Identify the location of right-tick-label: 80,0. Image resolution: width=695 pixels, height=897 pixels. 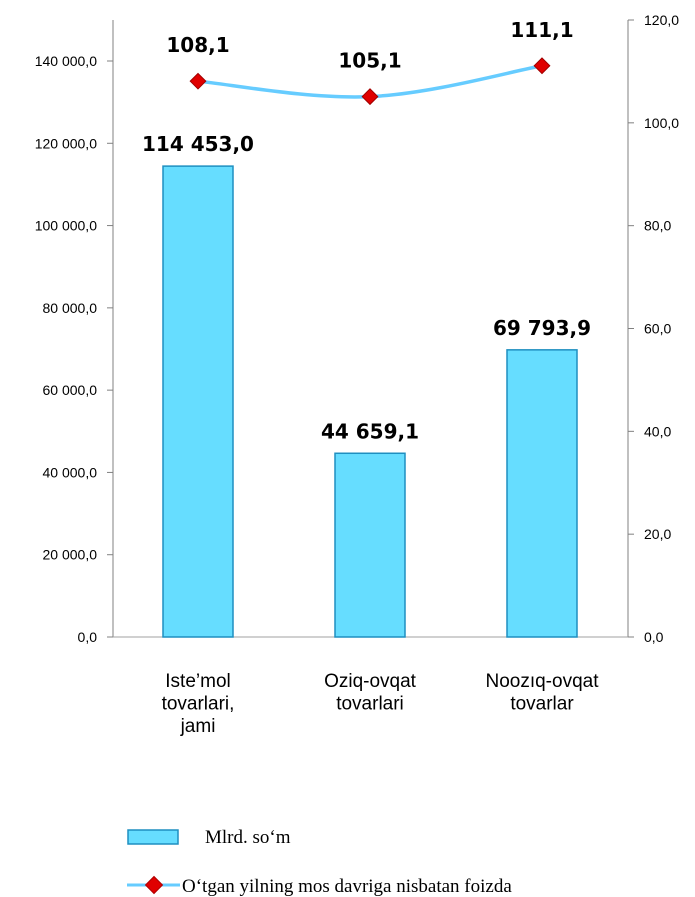
(657, 226).